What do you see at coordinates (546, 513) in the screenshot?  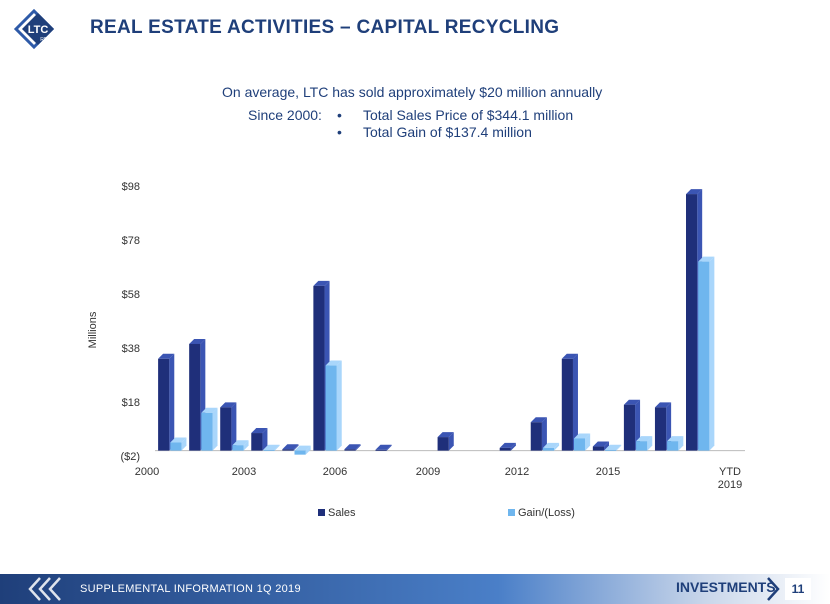 I see `legend-label: Gain/(Loss)` at bounding box center [546, 513].